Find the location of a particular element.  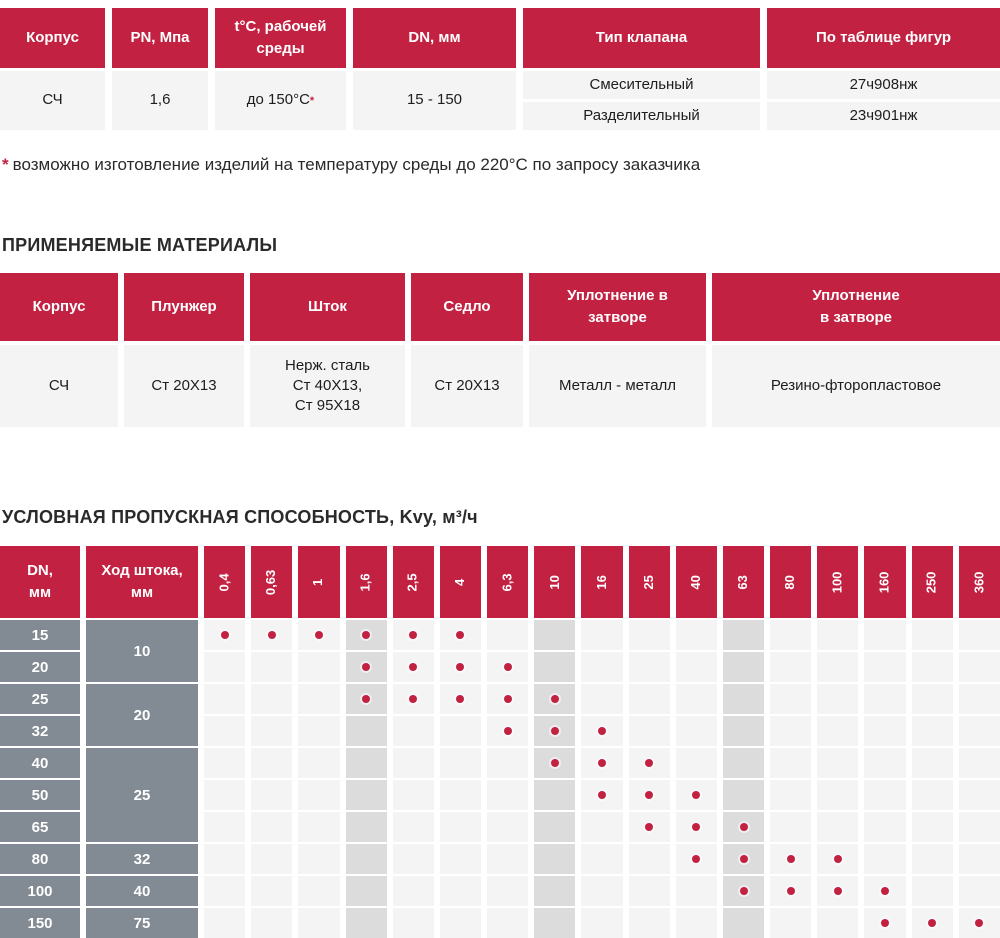

kv-stroke-cell: 20 is located at coordinates (142, 715).